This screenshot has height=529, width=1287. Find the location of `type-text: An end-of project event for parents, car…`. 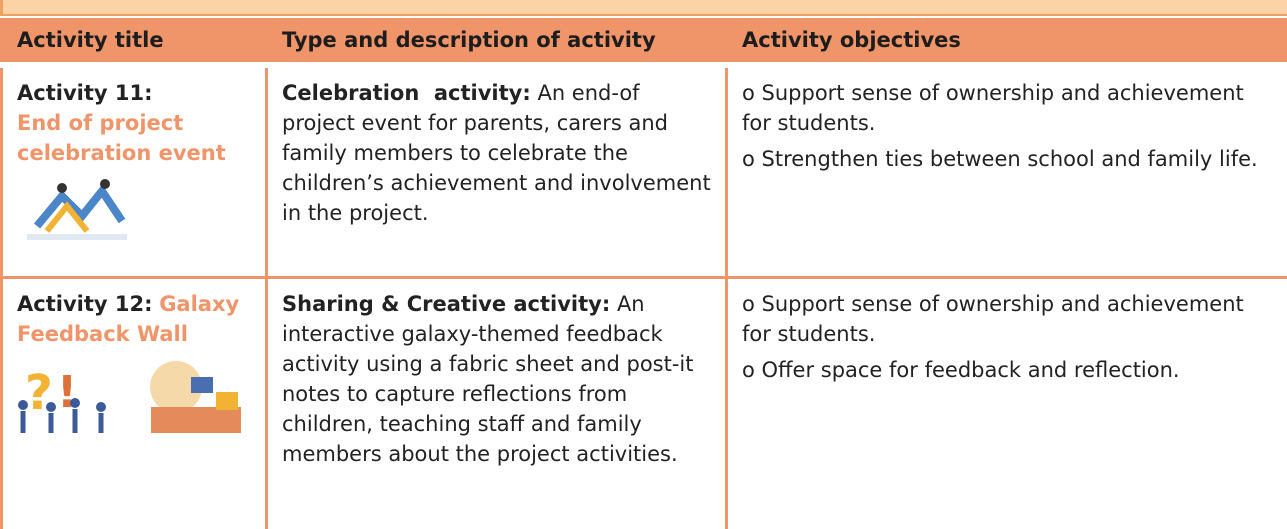

type-text: An end-of project event for parents, car… is located at coordinates (496, 153).